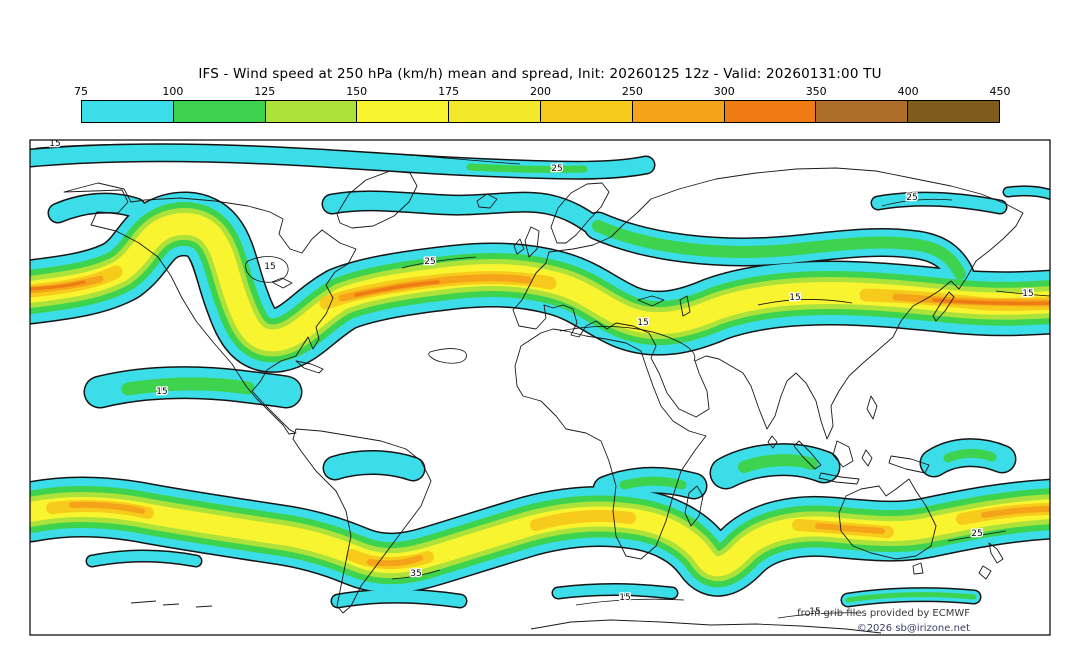  Describe the element at coordinates (265, 91) in the screenshot. I see `colorbar-tick: 125` at that location.